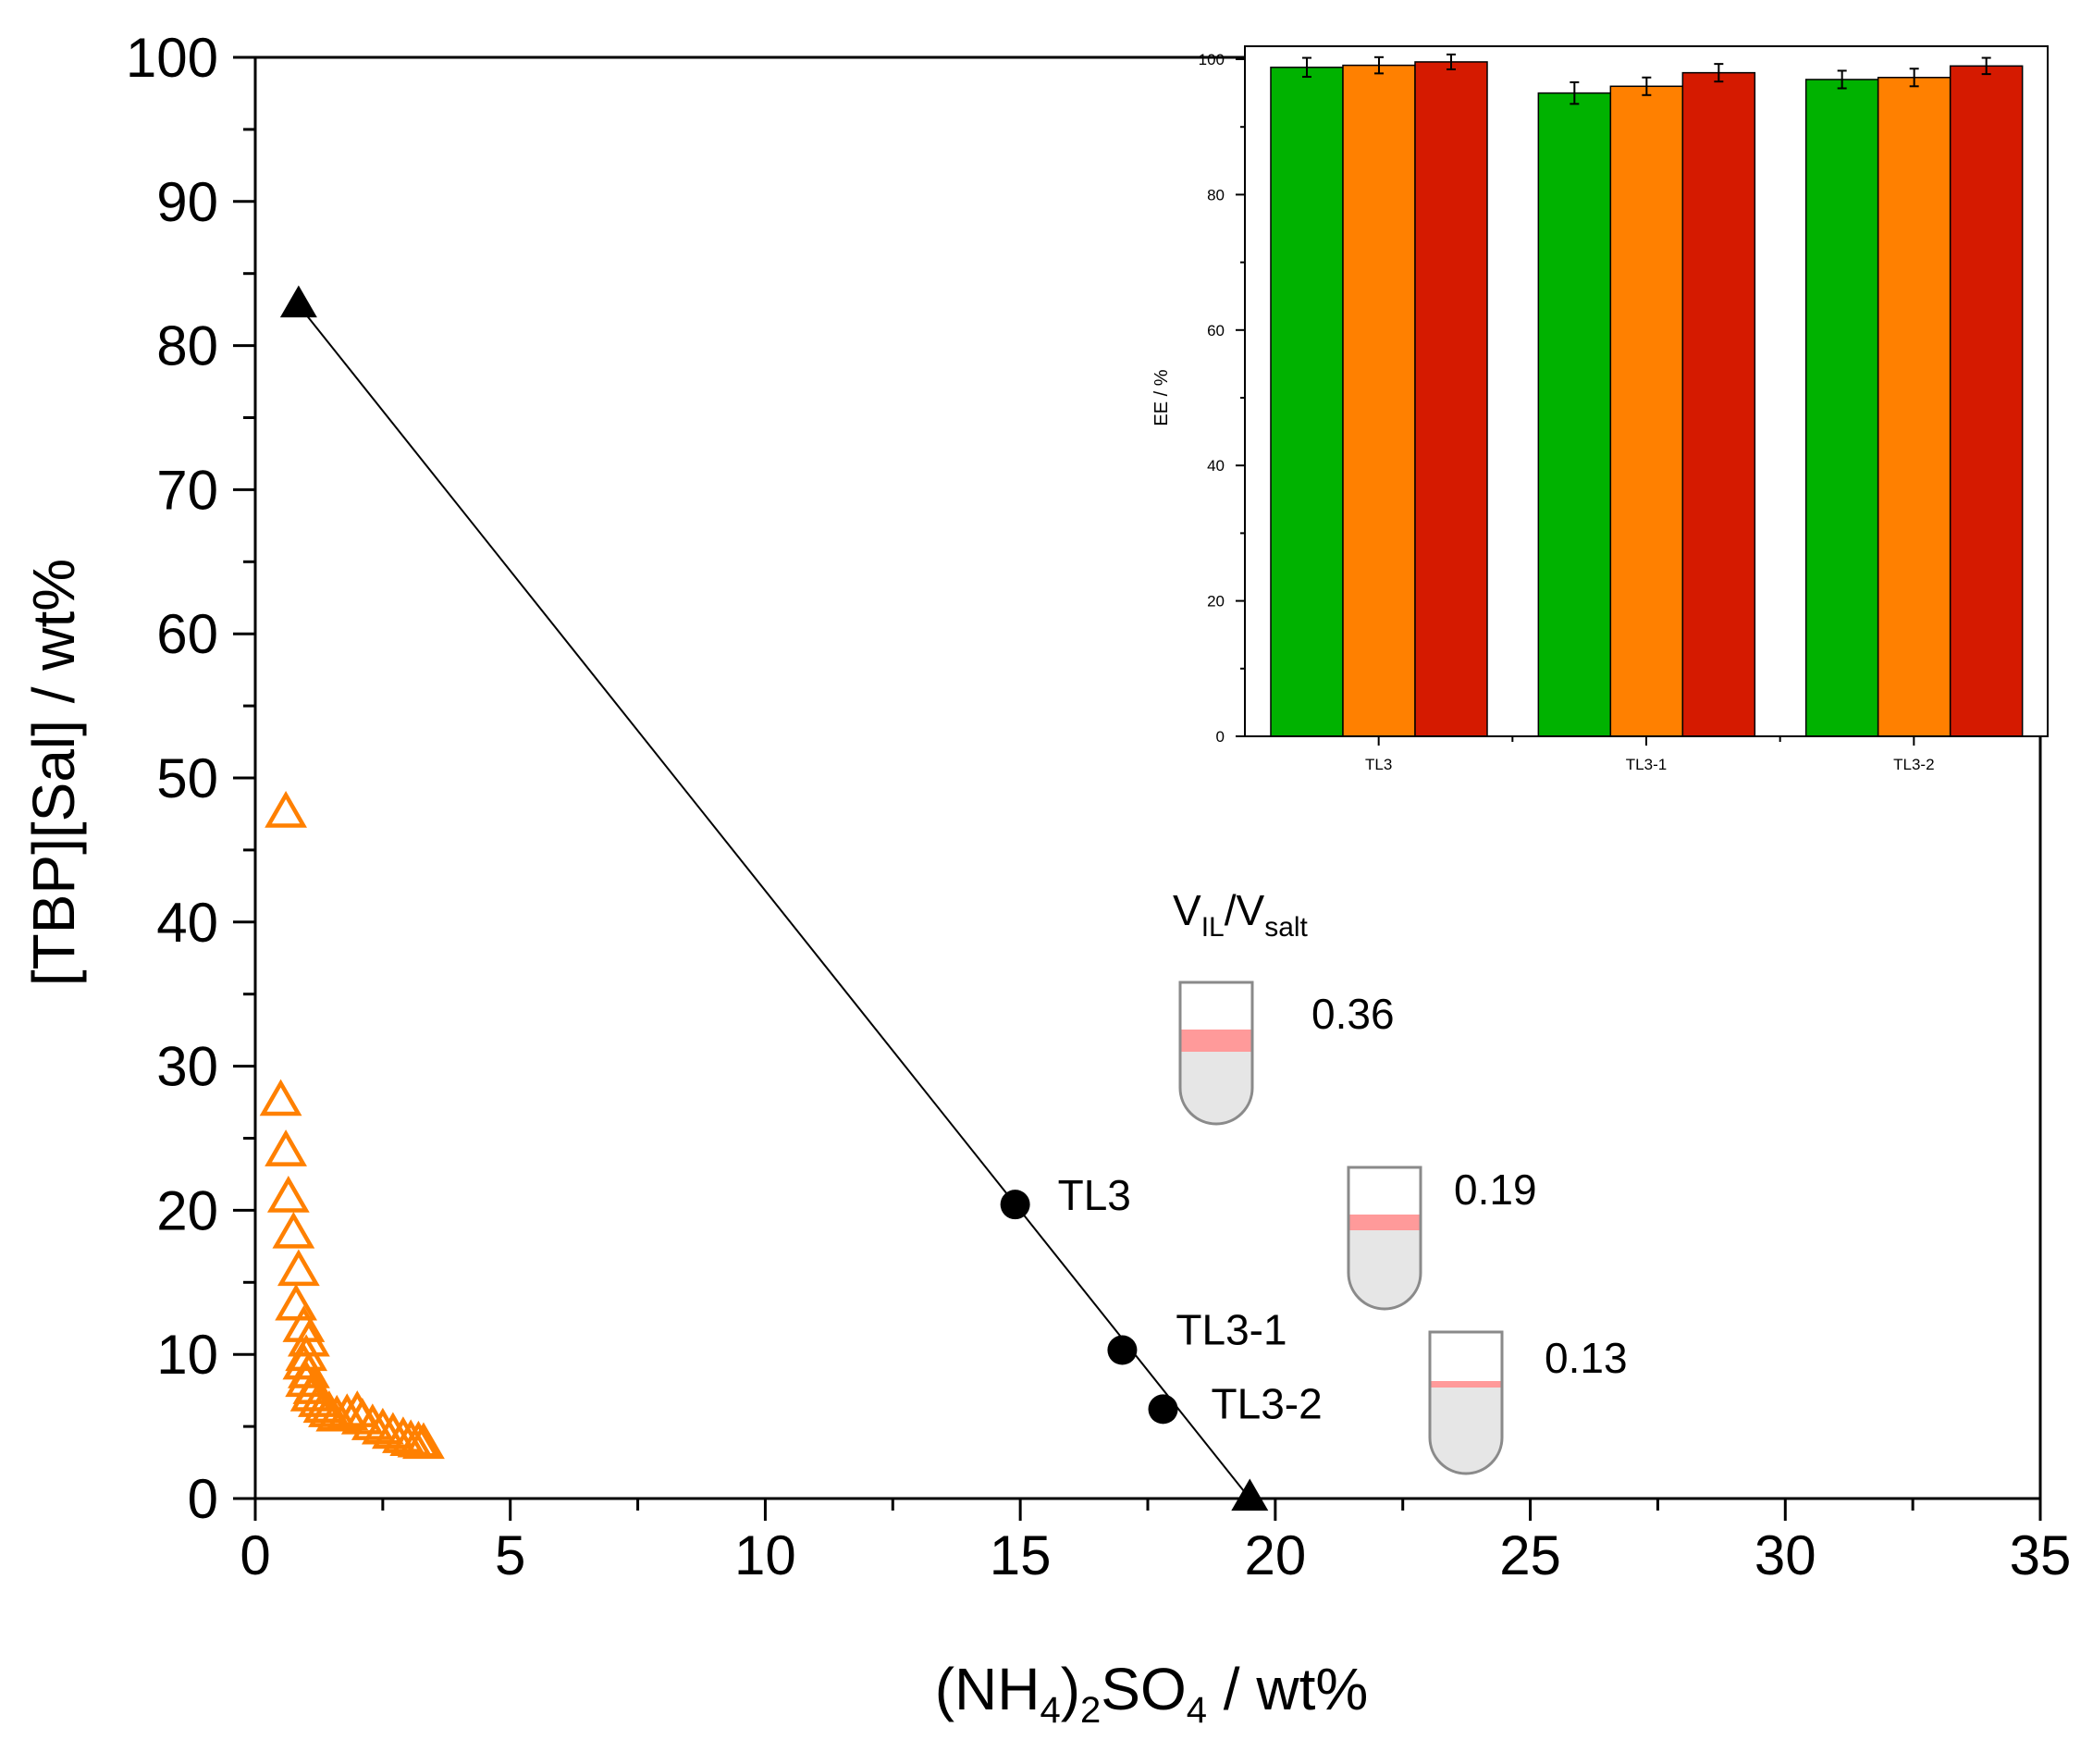 The image size is (2093, 1764). Describe the element at coordinates (187, 346) in the screenshot. I see `y-tick-label: 80` at that location.